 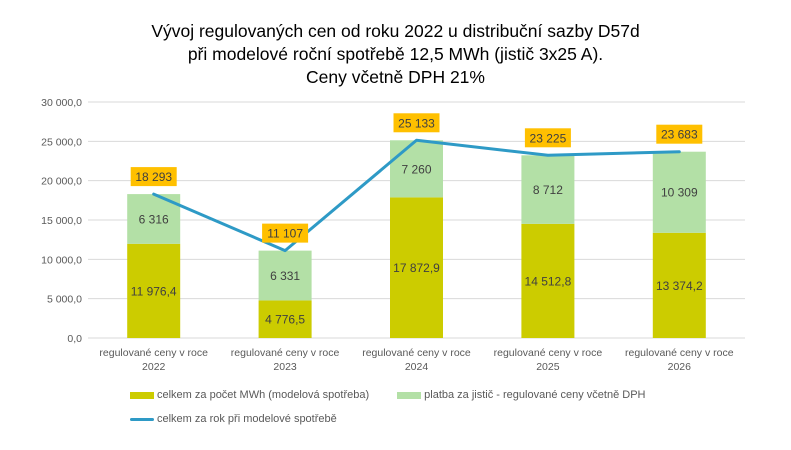 I want to click on legend-item-energy: celkem za počet MWh (modelová spotřeba), so click(x=249, y=395).